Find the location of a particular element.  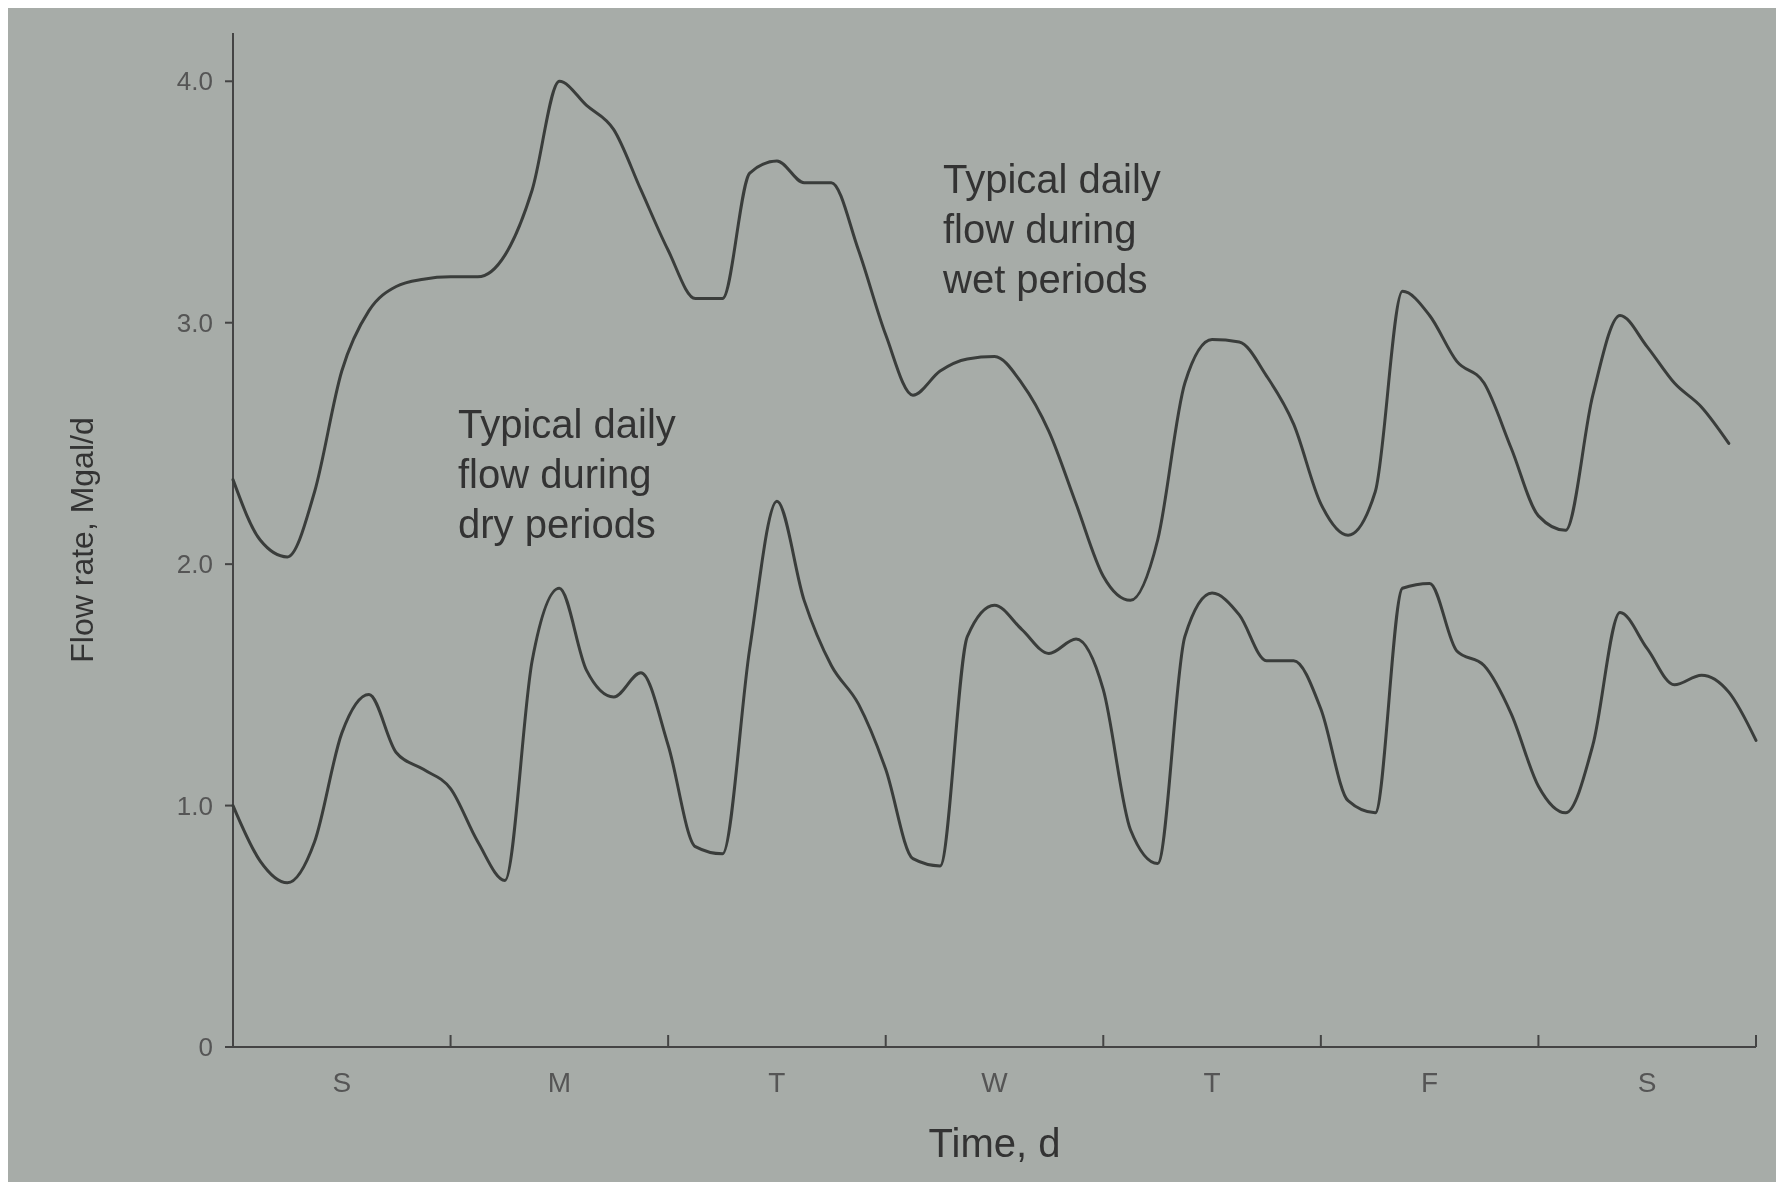

y-tick-label: 4.0 is located at coordinates (194, 81).